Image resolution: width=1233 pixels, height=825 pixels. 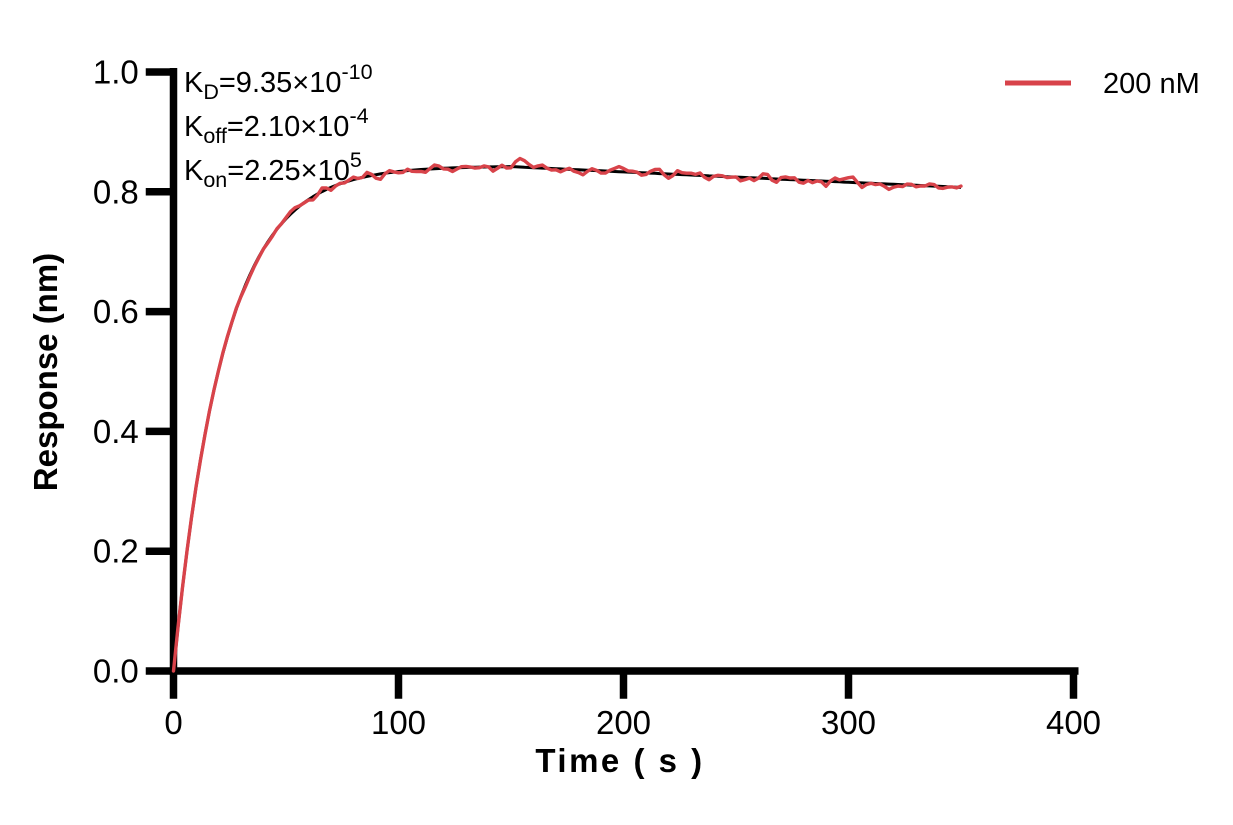 What do you see at coordinates (278, 82) in the screenshot?
I see `annotation-line: KD=9.35×10-10` at bounding box center [278, 82].